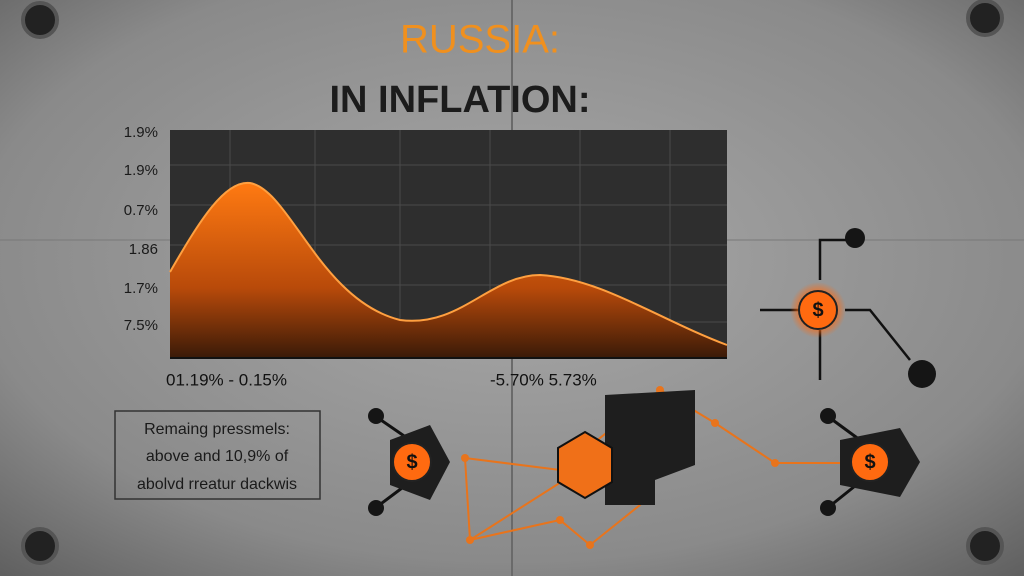 The image size is (1024, 576). Describe the element at coordinates (141, 210) in the screenshot. I see `y-label: 0.7%` at that location.